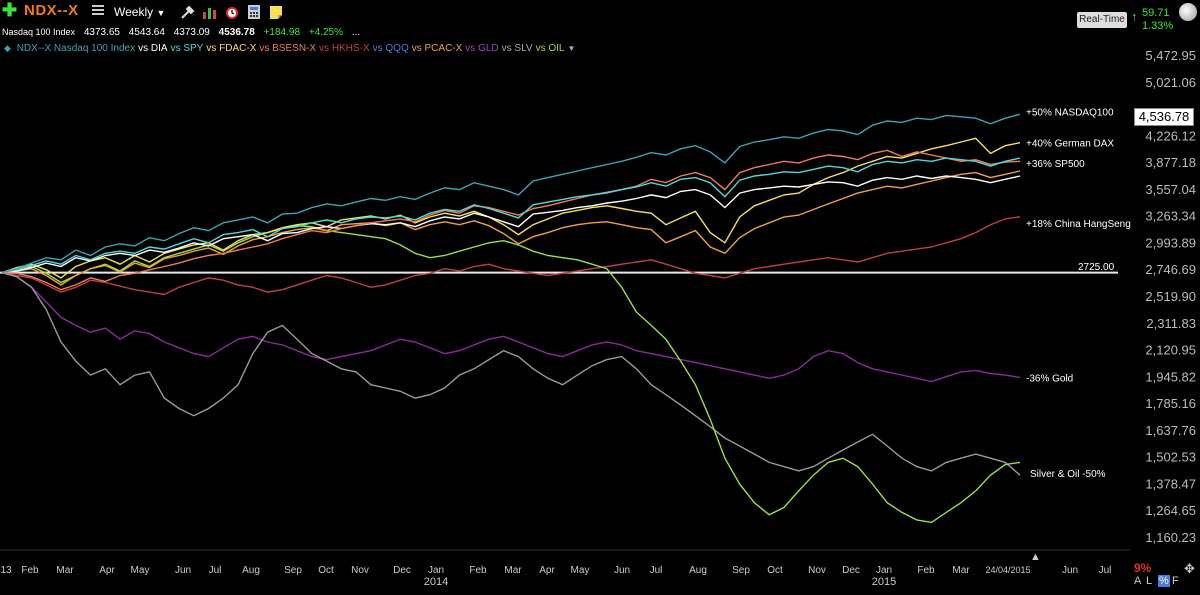  Describe the element at coordinates (1189, 568) in the screenshot. I see `pan-arrows-icon: ✥` at that location.